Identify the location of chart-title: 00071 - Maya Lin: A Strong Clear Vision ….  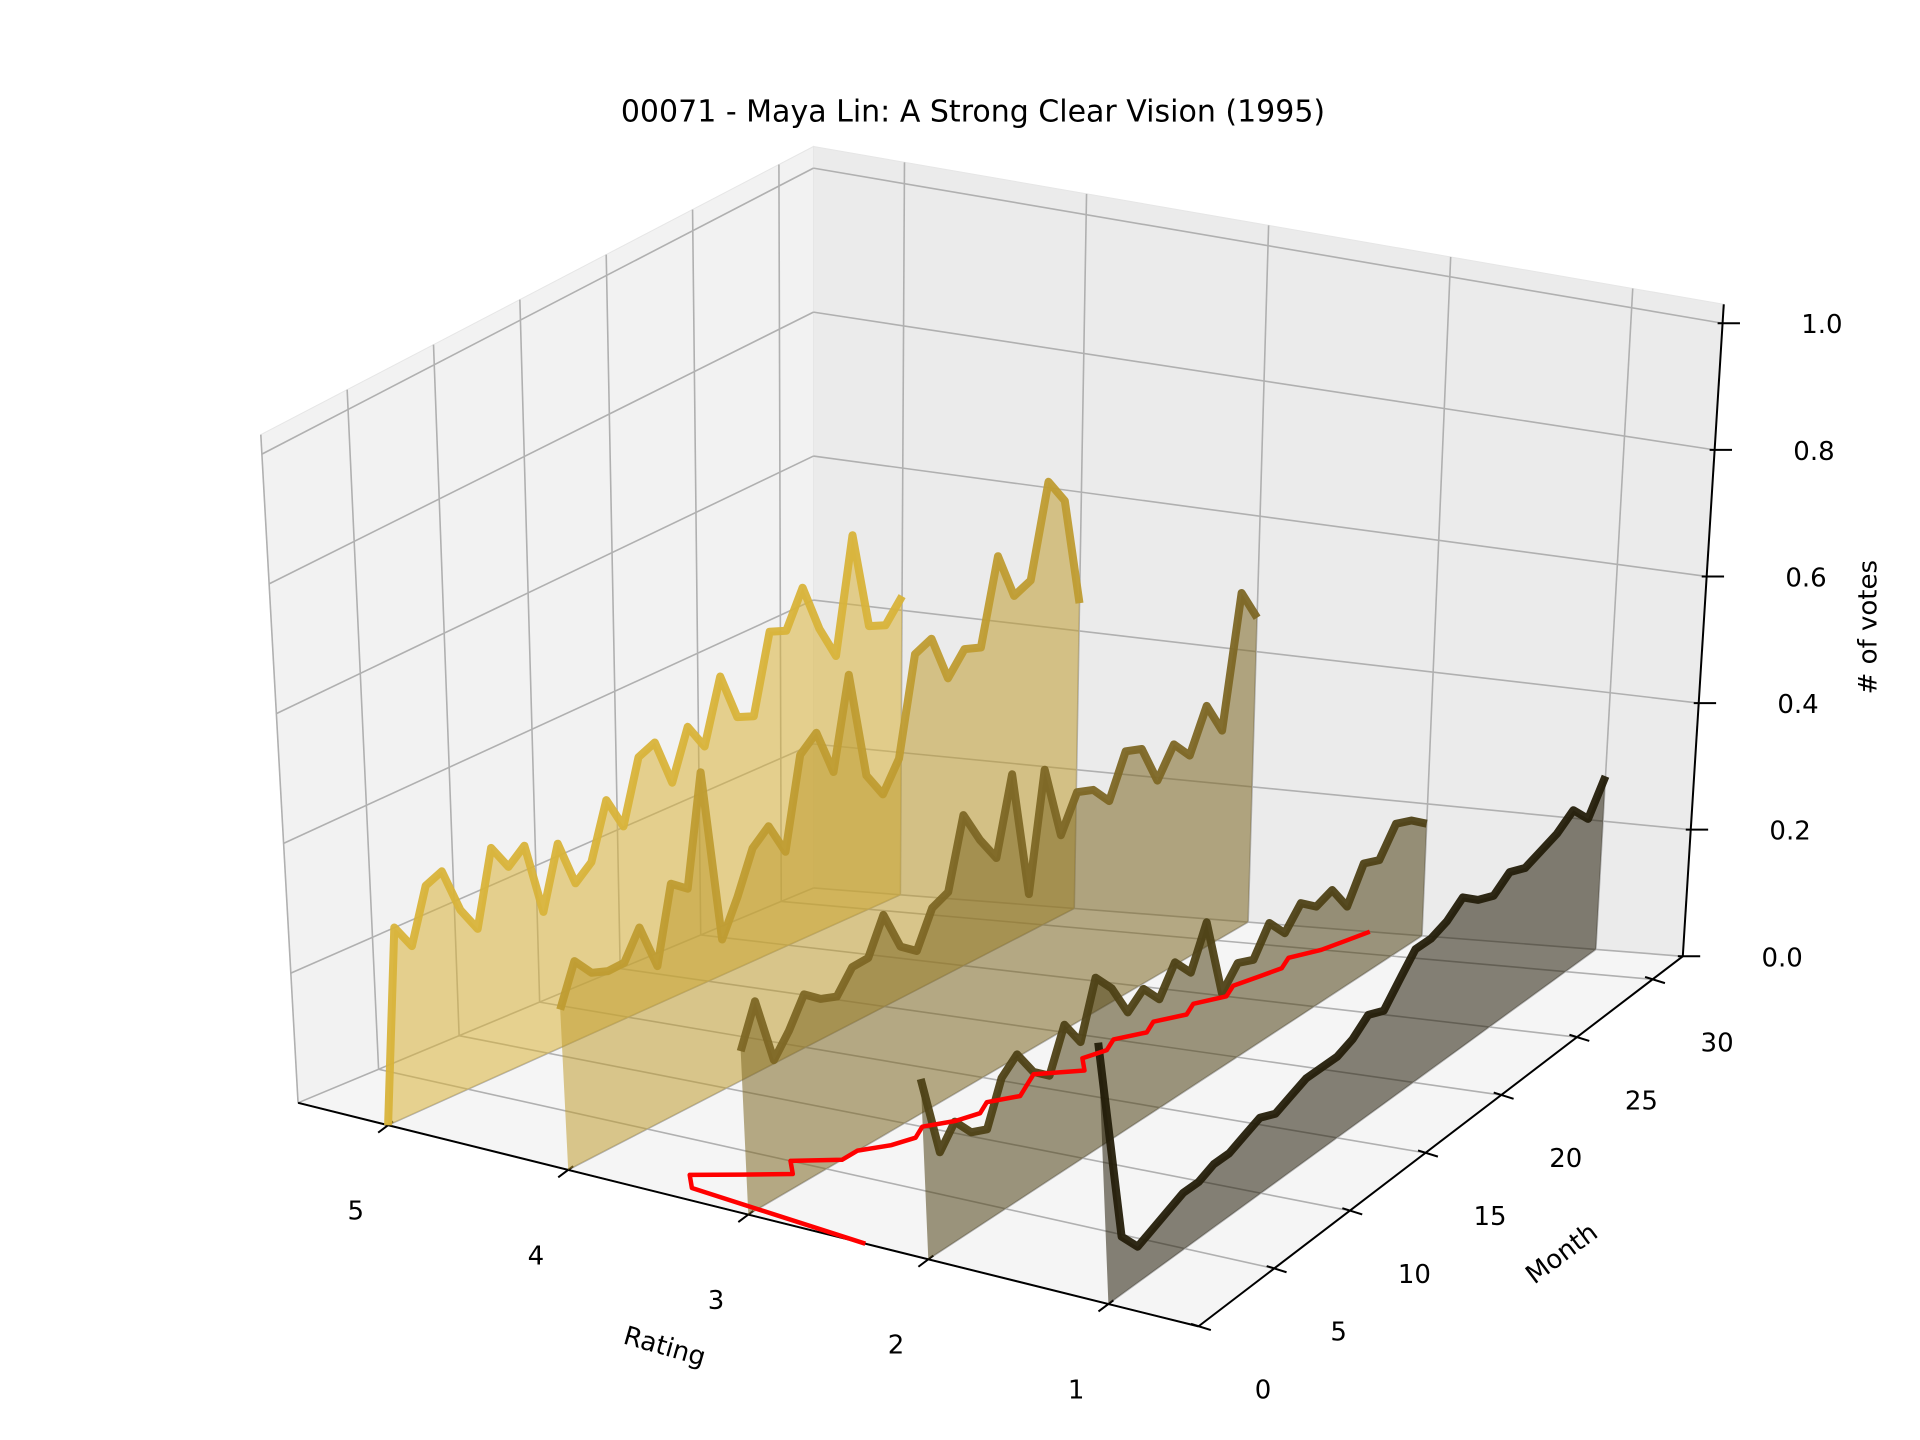
(973, 112).